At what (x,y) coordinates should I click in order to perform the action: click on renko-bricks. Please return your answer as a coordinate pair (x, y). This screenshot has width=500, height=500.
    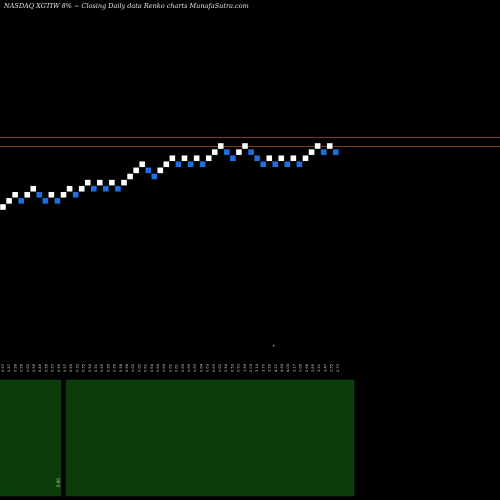
    Looking at the image, I should click on (169, 176).